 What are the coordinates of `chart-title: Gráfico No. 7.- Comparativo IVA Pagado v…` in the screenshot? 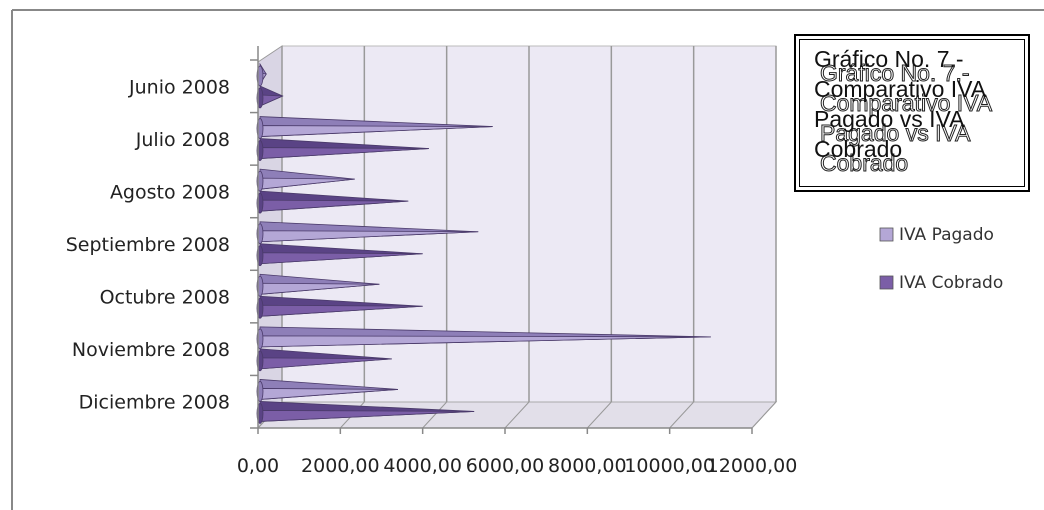 It's located at (903, 104).